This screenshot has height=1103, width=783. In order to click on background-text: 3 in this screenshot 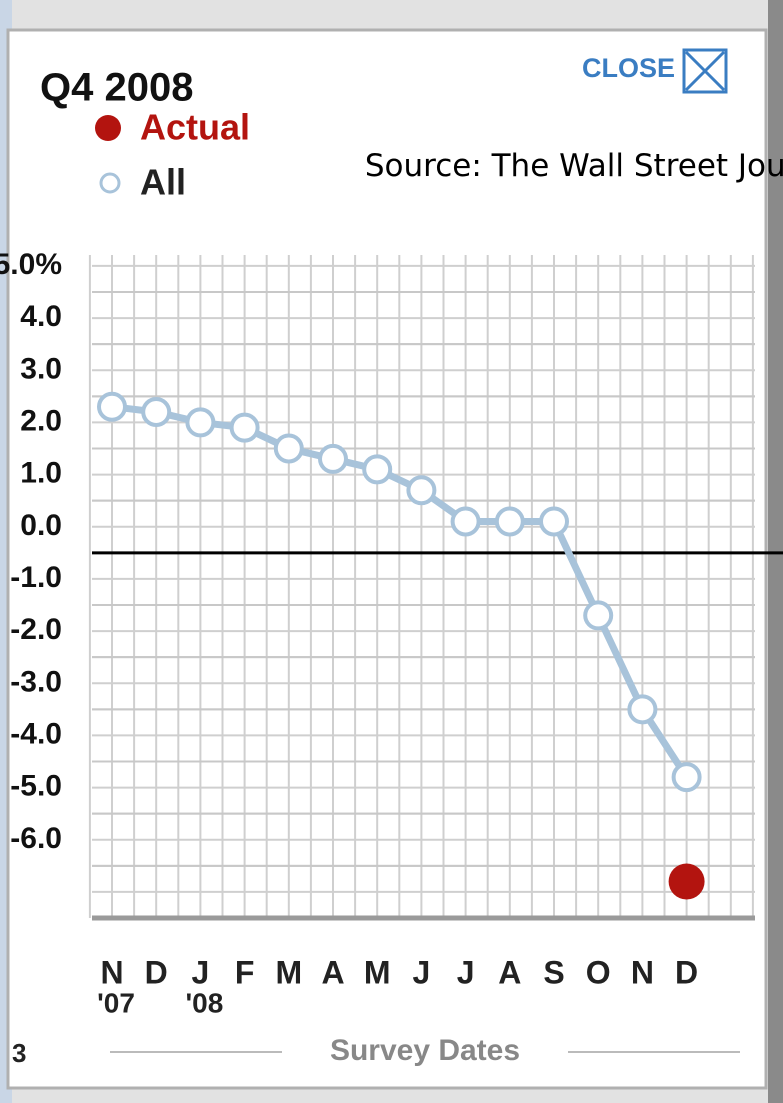, I will do `click(19, 1053)`.